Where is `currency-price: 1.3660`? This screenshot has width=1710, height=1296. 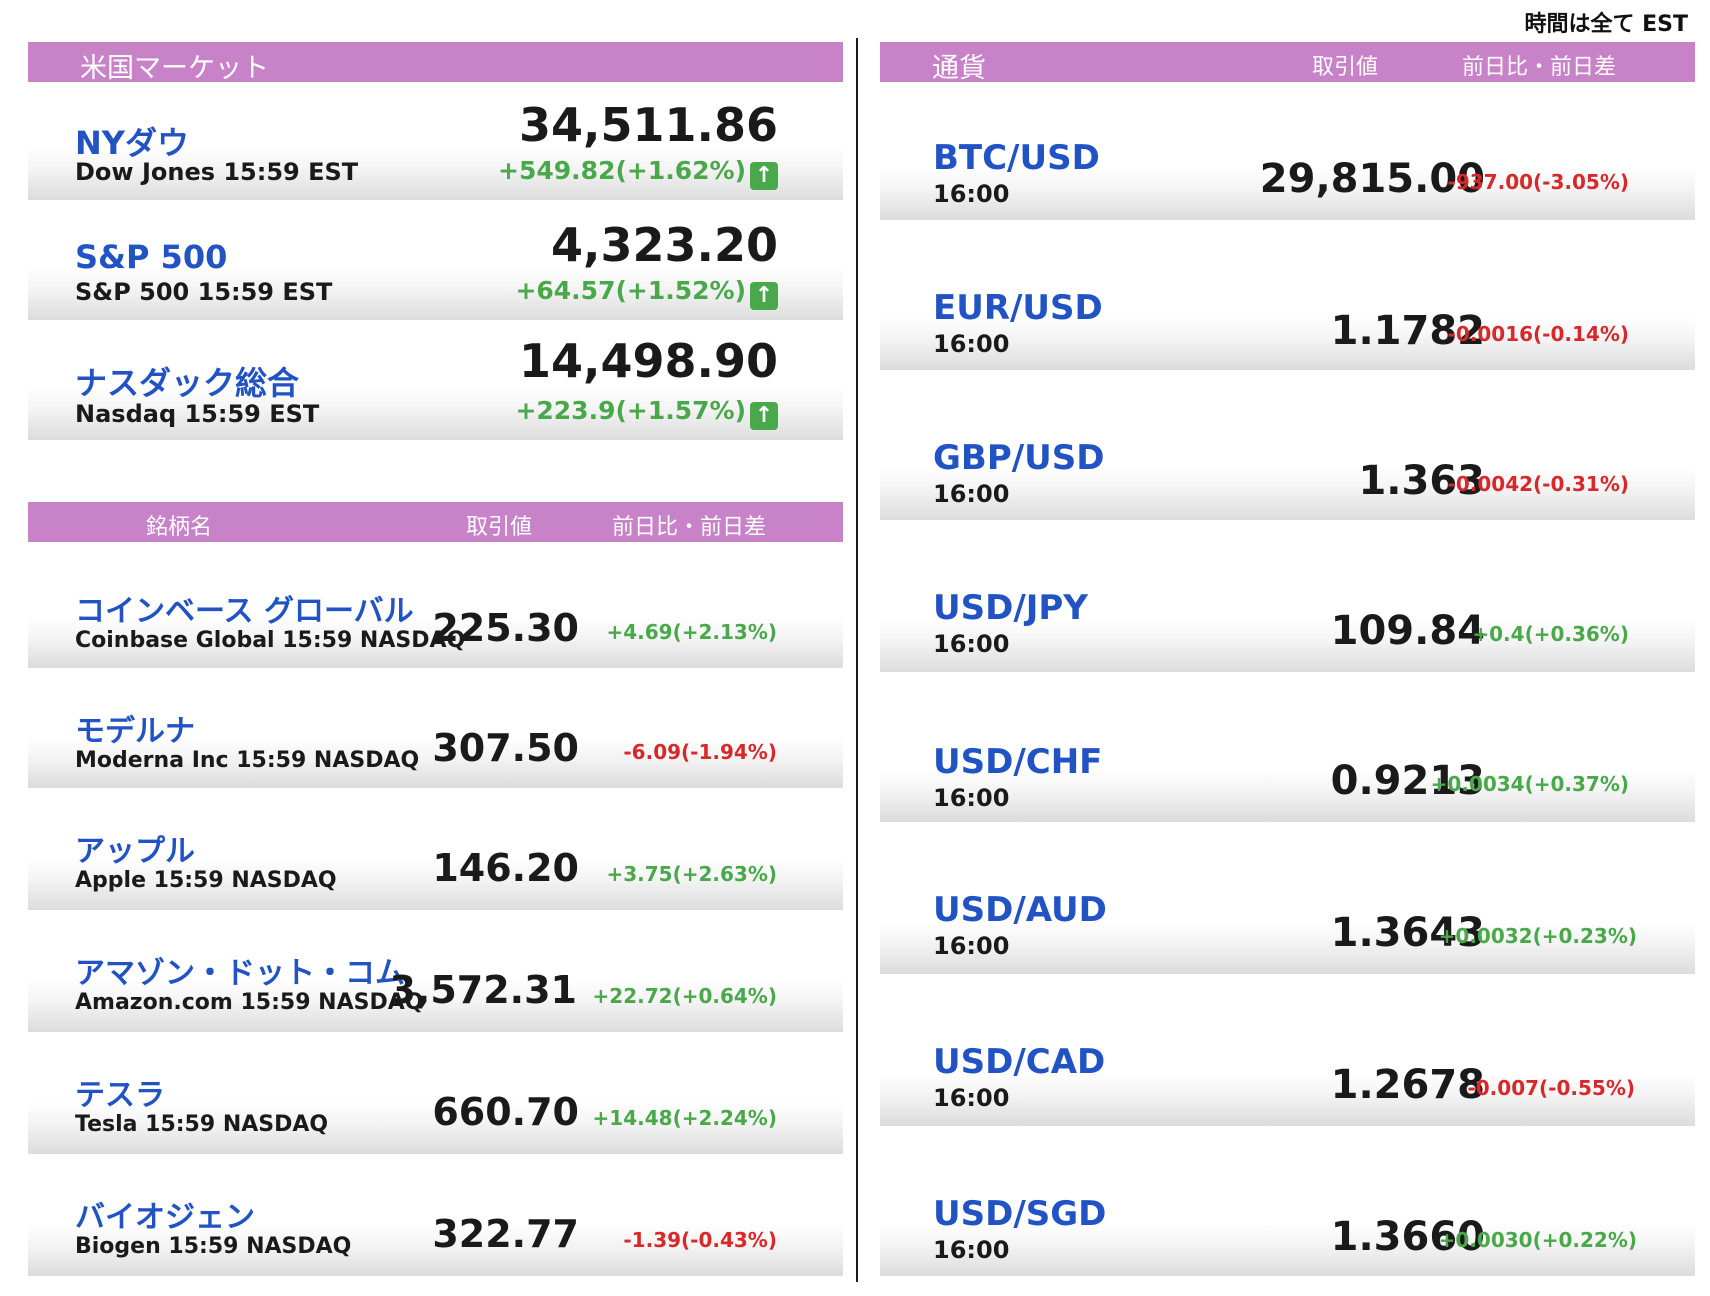
currency-price: 1.3660 is located at coordinates (1407, 1237).